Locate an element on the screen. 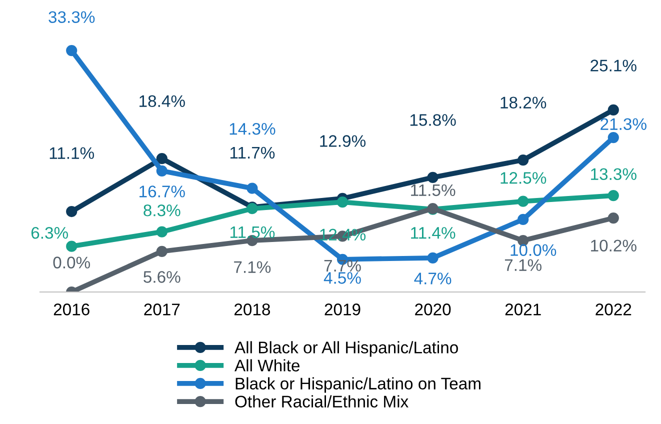  data-label: 7.7% is located at coordinates (342, 266).